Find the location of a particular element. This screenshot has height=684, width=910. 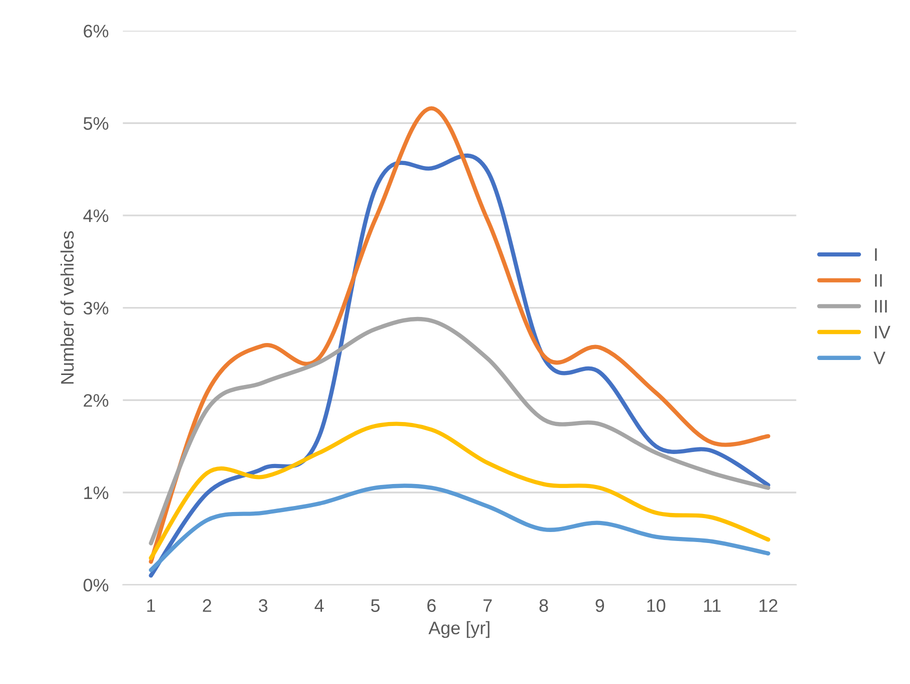

x-tick-label: 3 is located at coordinates (263, 605).